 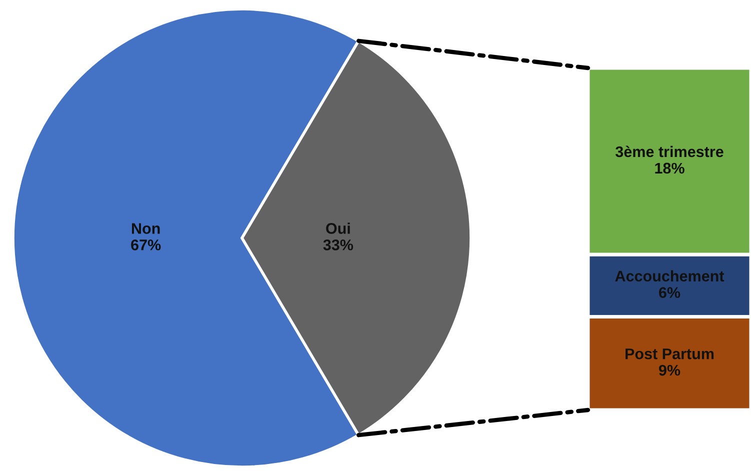 I want to click on data-label: 18%, so click(x=669, y=168).